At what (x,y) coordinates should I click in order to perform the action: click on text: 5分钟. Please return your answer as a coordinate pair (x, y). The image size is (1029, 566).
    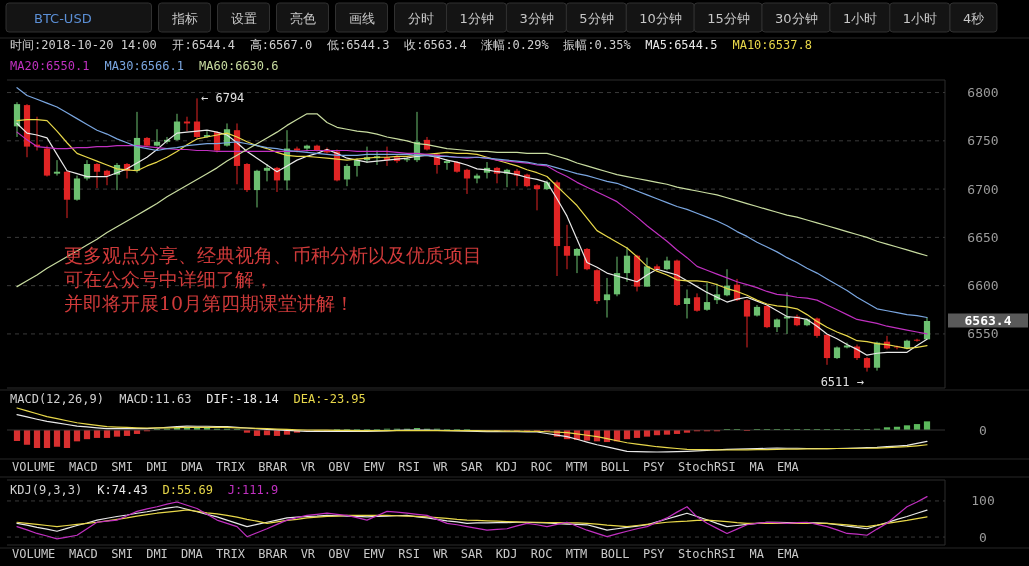
    Looking at the image, I should click on (596, 18).